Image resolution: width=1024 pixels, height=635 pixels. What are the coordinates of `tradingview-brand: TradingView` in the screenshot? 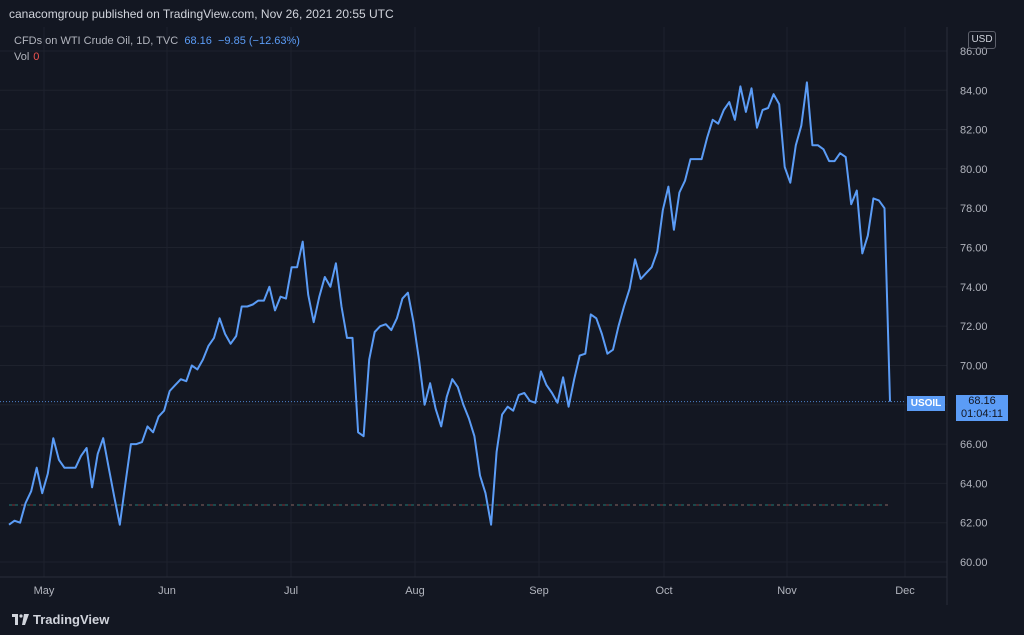 It's located at (60, 619).